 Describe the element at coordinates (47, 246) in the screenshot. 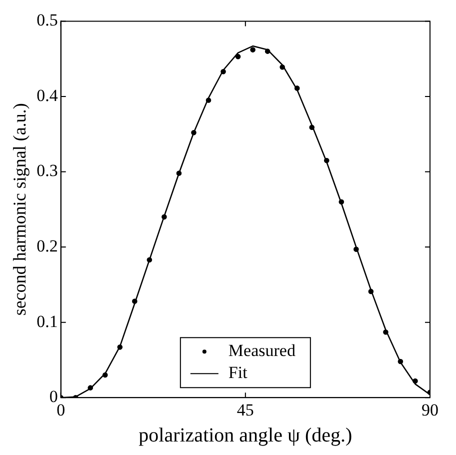

I see `y-tick-label: 0.2` at that location.